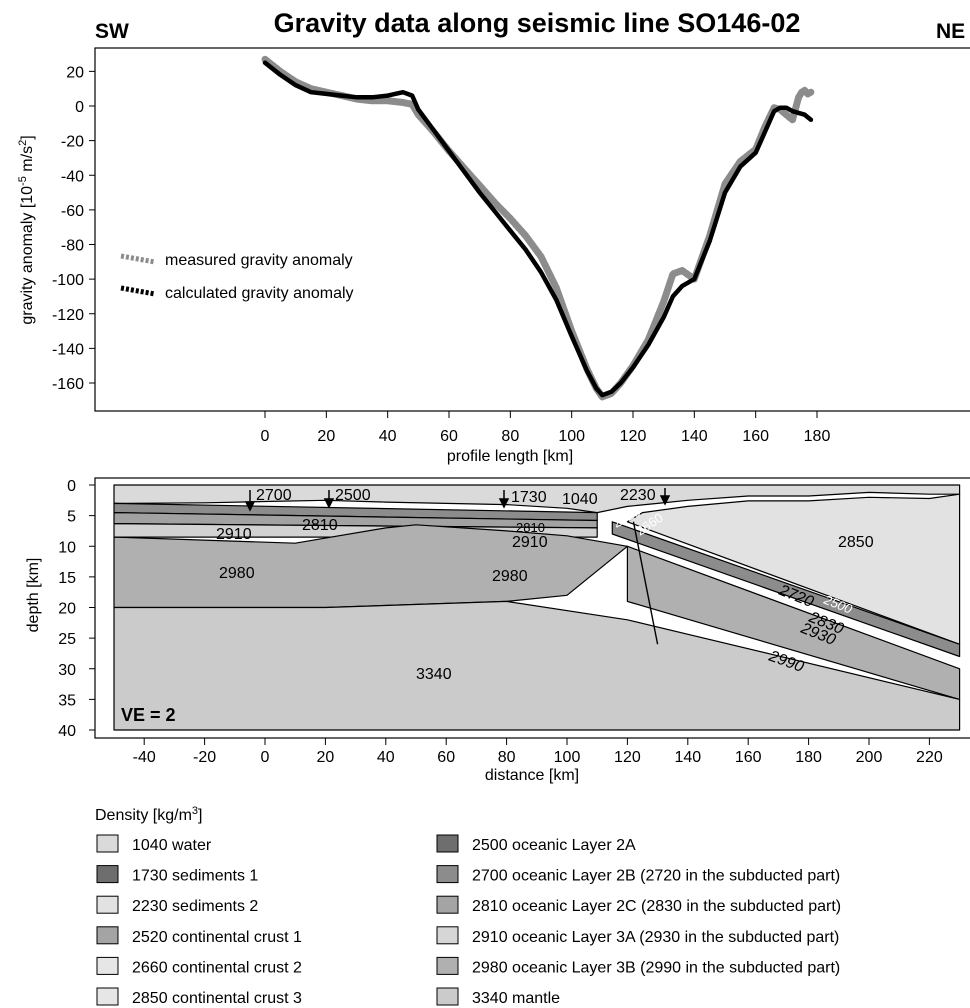  I want to click on distance-tick-label: -40, so click(144, 757).